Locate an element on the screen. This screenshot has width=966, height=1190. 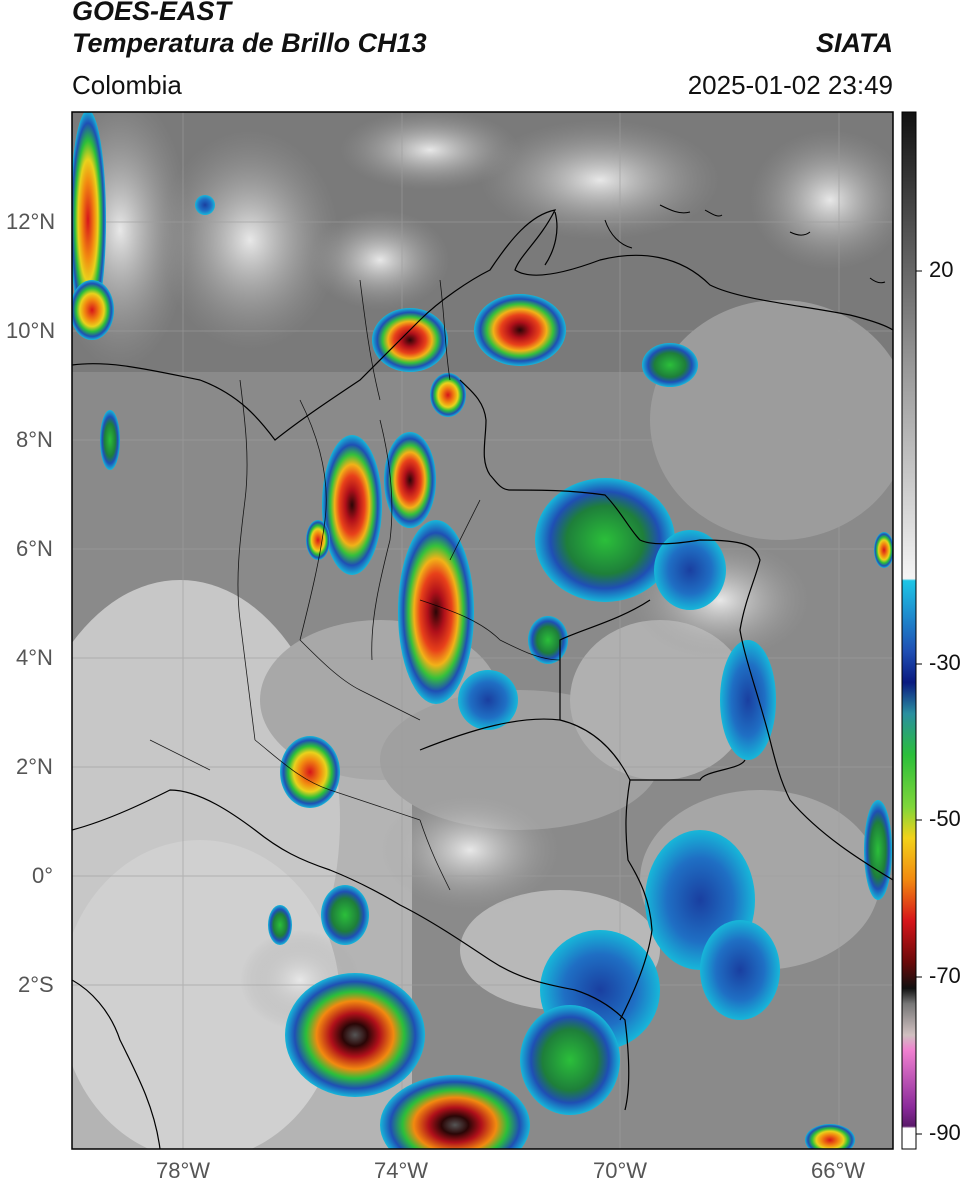
lat-label: 6°N is located at coordinates (34, 548).